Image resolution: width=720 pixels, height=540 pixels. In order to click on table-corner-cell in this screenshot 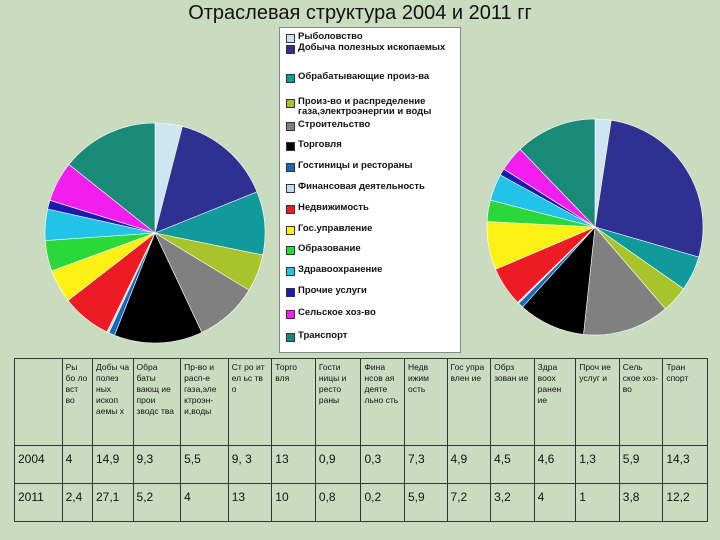, I will do `click(38, 402)`.